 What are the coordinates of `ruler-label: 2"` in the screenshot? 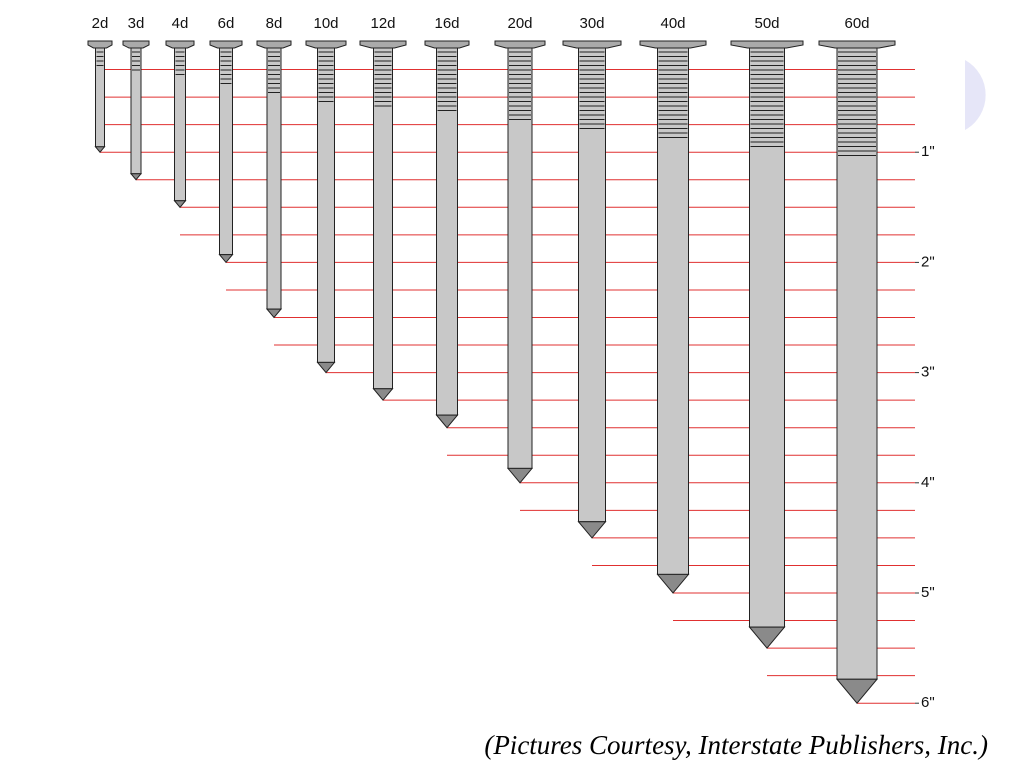 It's located at (928, 261).